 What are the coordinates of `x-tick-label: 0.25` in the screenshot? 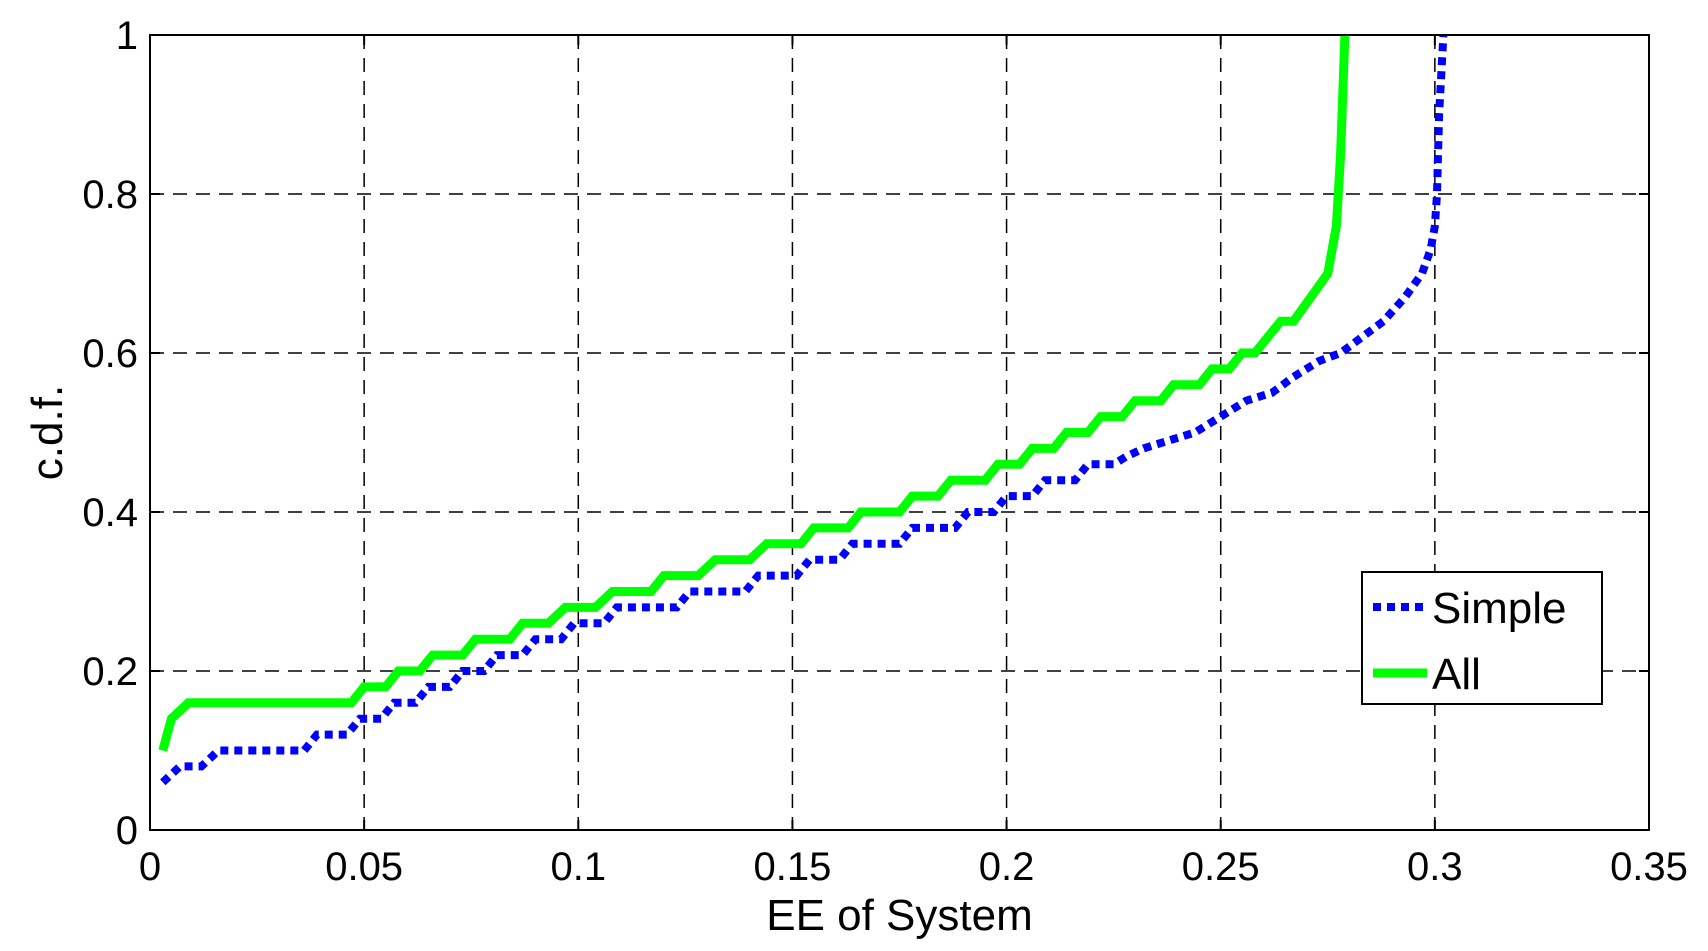 It's located at (1221, 867).